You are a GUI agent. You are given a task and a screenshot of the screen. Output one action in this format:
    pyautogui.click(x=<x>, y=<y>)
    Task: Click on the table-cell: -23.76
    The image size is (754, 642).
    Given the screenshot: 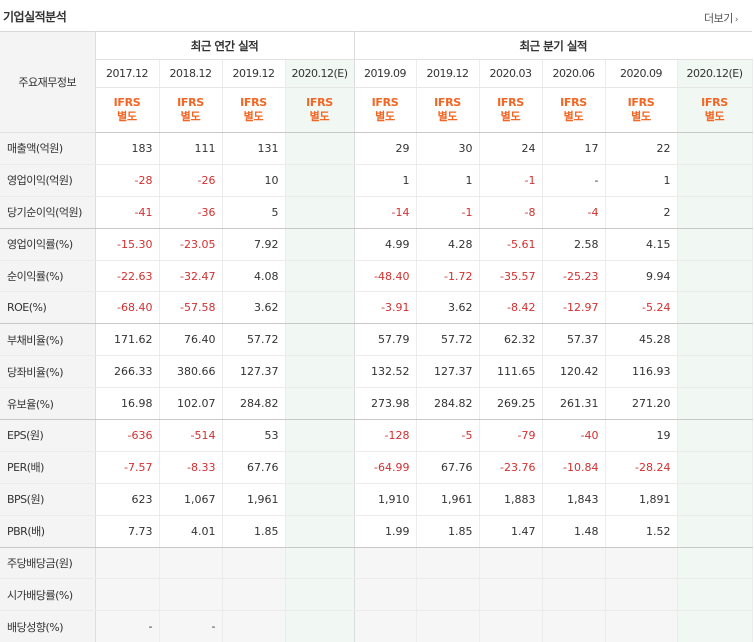 What is the action you would take?
    pyautogui.click(x=511, y=467)
    